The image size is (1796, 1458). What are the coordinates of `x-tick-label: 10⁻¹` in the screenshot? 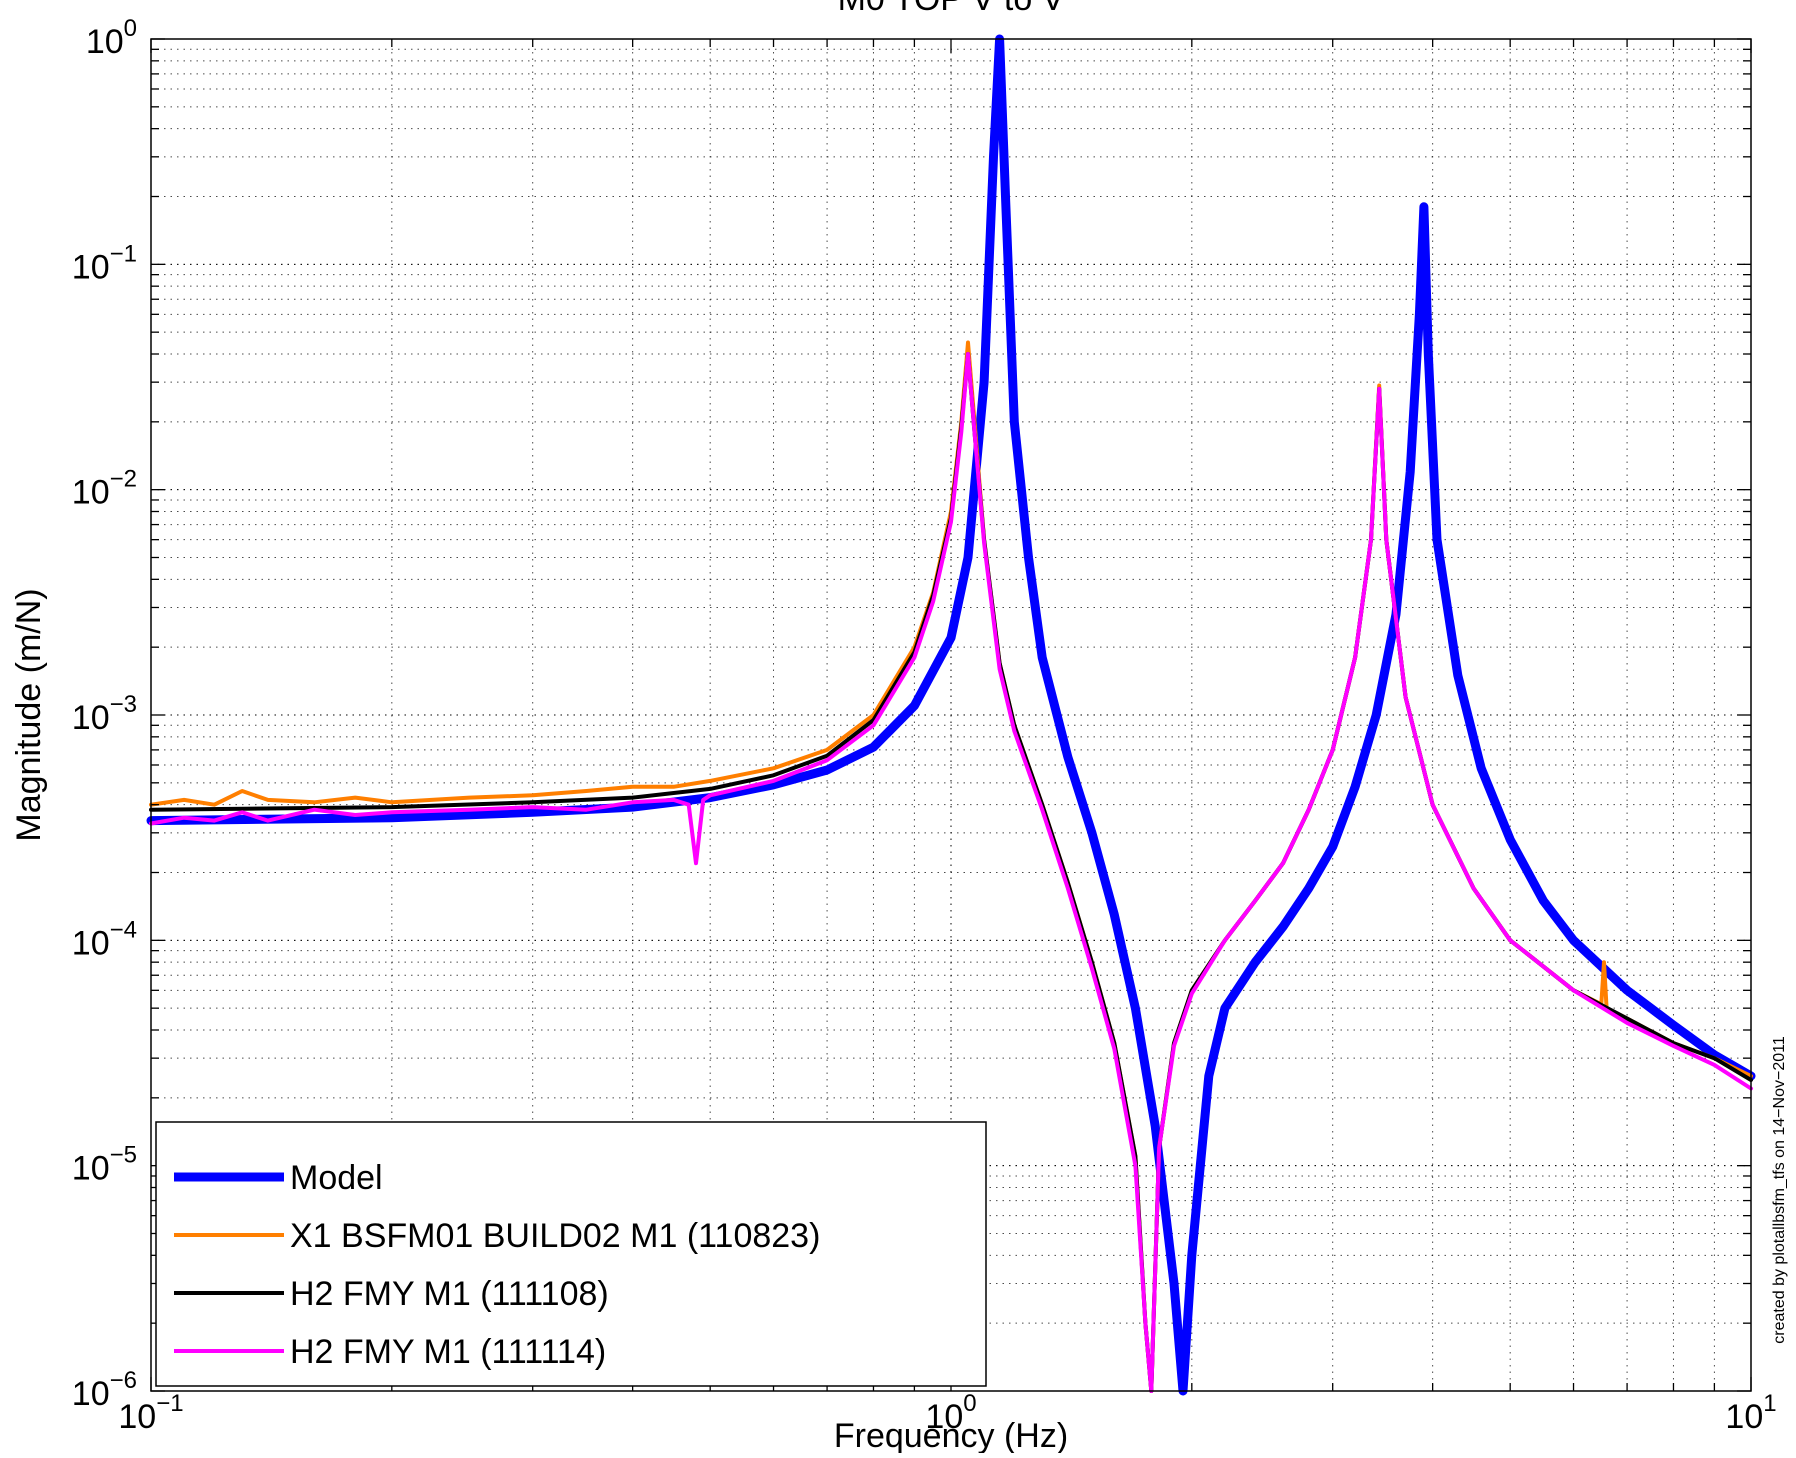 It's located at (150, 1413).